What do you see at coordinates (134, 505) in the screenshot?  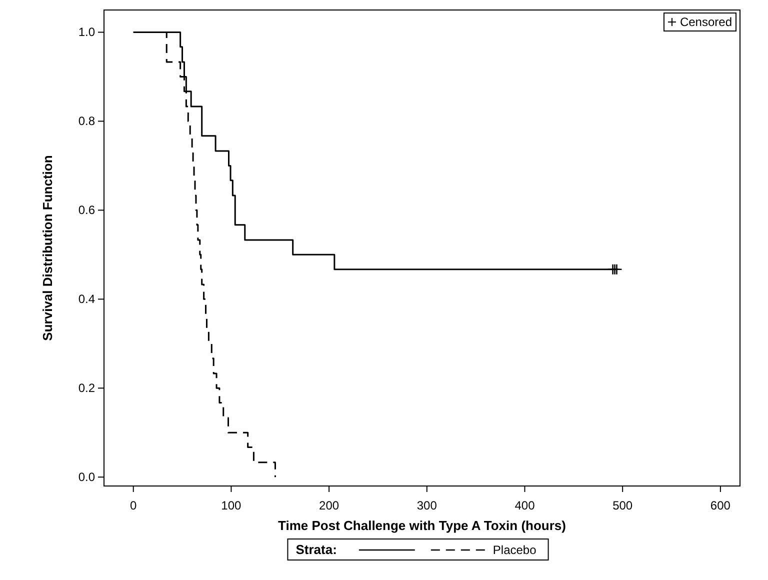 I see `x-tick-label: 0` at bounding box center [134, 505].